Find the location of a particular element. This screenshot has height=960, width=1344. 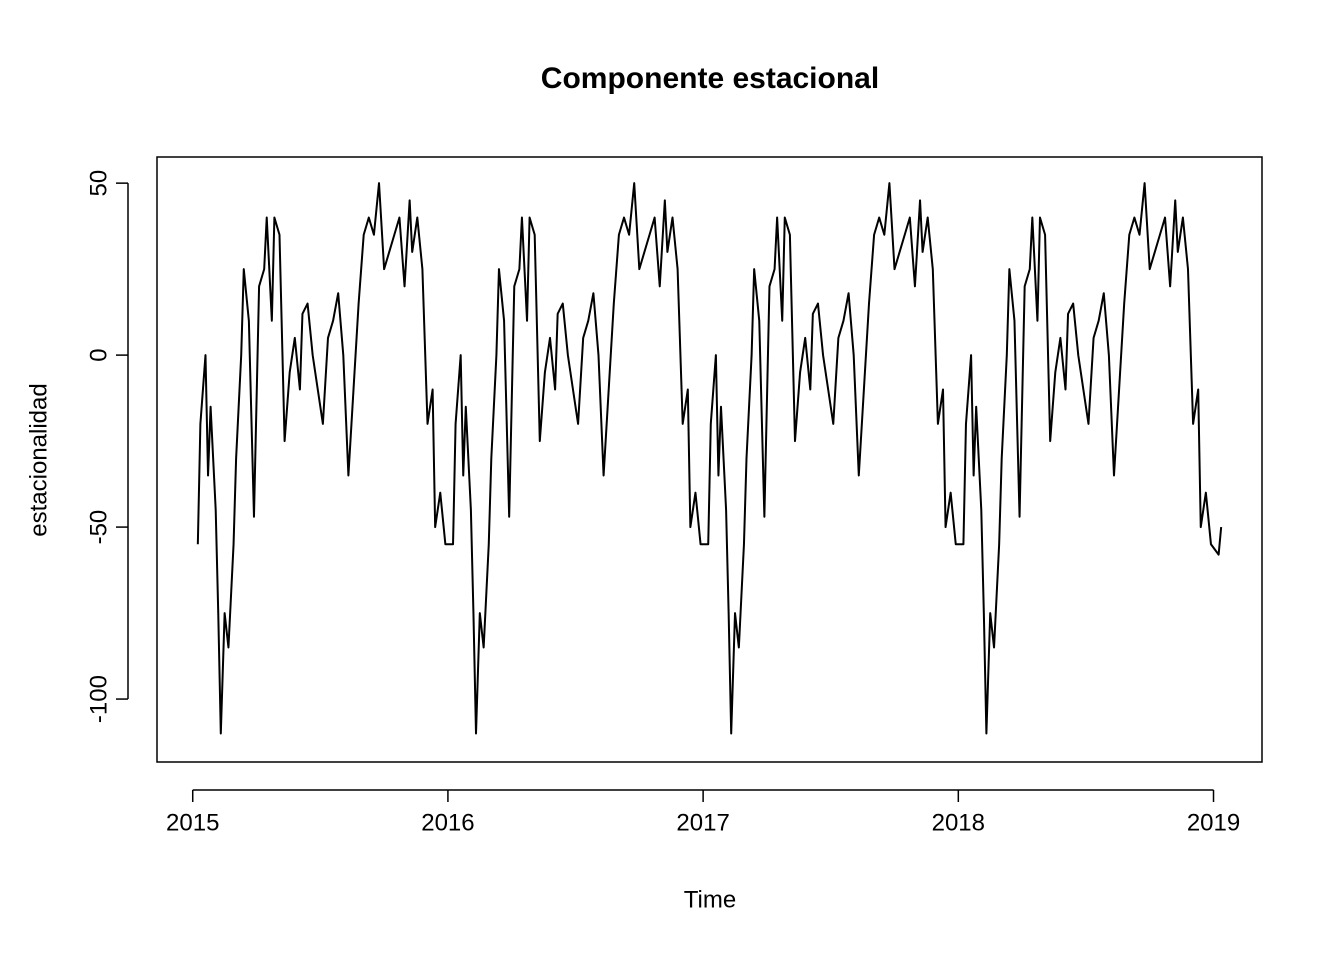

y-axis-label: estacionalidad is located at coordinates (38, 459).